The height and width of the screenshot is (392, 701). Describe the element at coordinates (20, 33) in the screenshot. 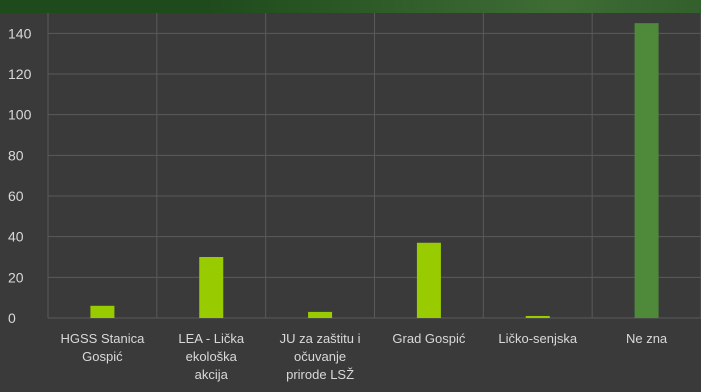

I see `y-tick-label: 140` at that location.